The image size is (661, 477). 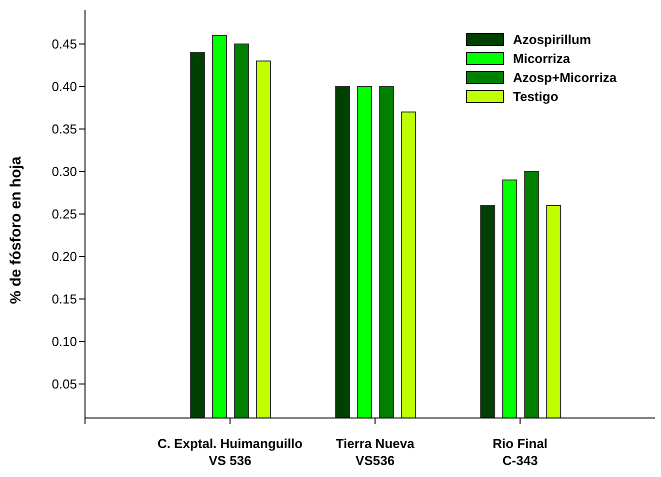 What do you see at coordinates (64, 44) in the screenshot?
I see `y-tick-label: 0.45` at bounding box center [64, 44].